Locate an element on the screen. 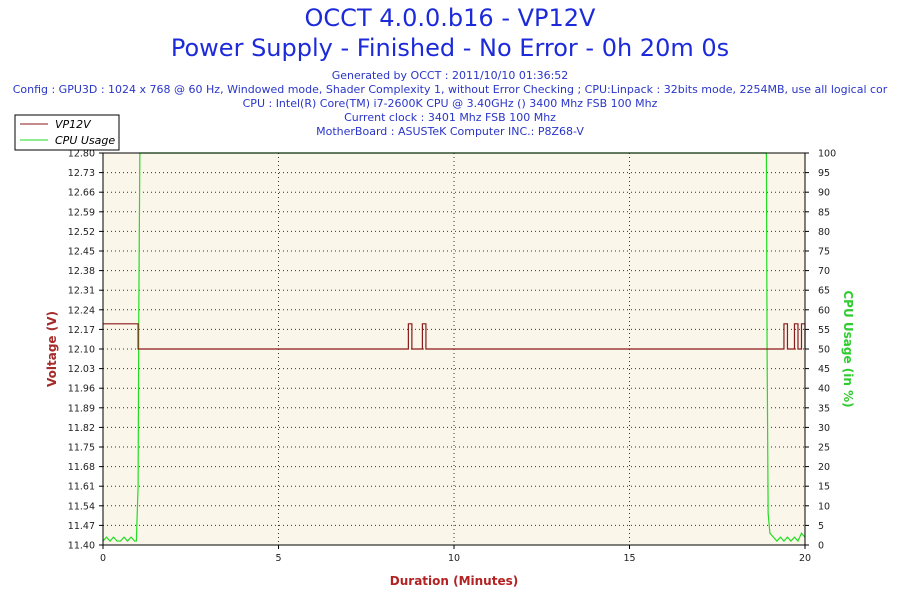 The width and height of the screenshot is (900, 600). y-tick-label: 11.54 is located at coordinates (81, 506).